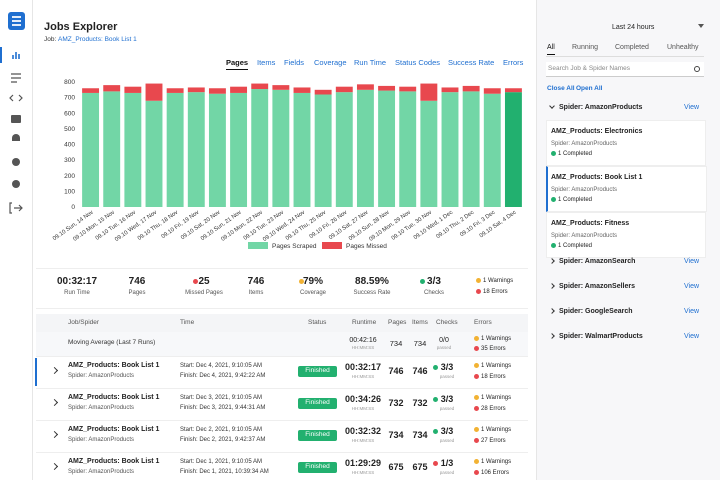  Describe the element at coordinates (256, 281) in the screenshot. I see `stat-value: 746` at that location.